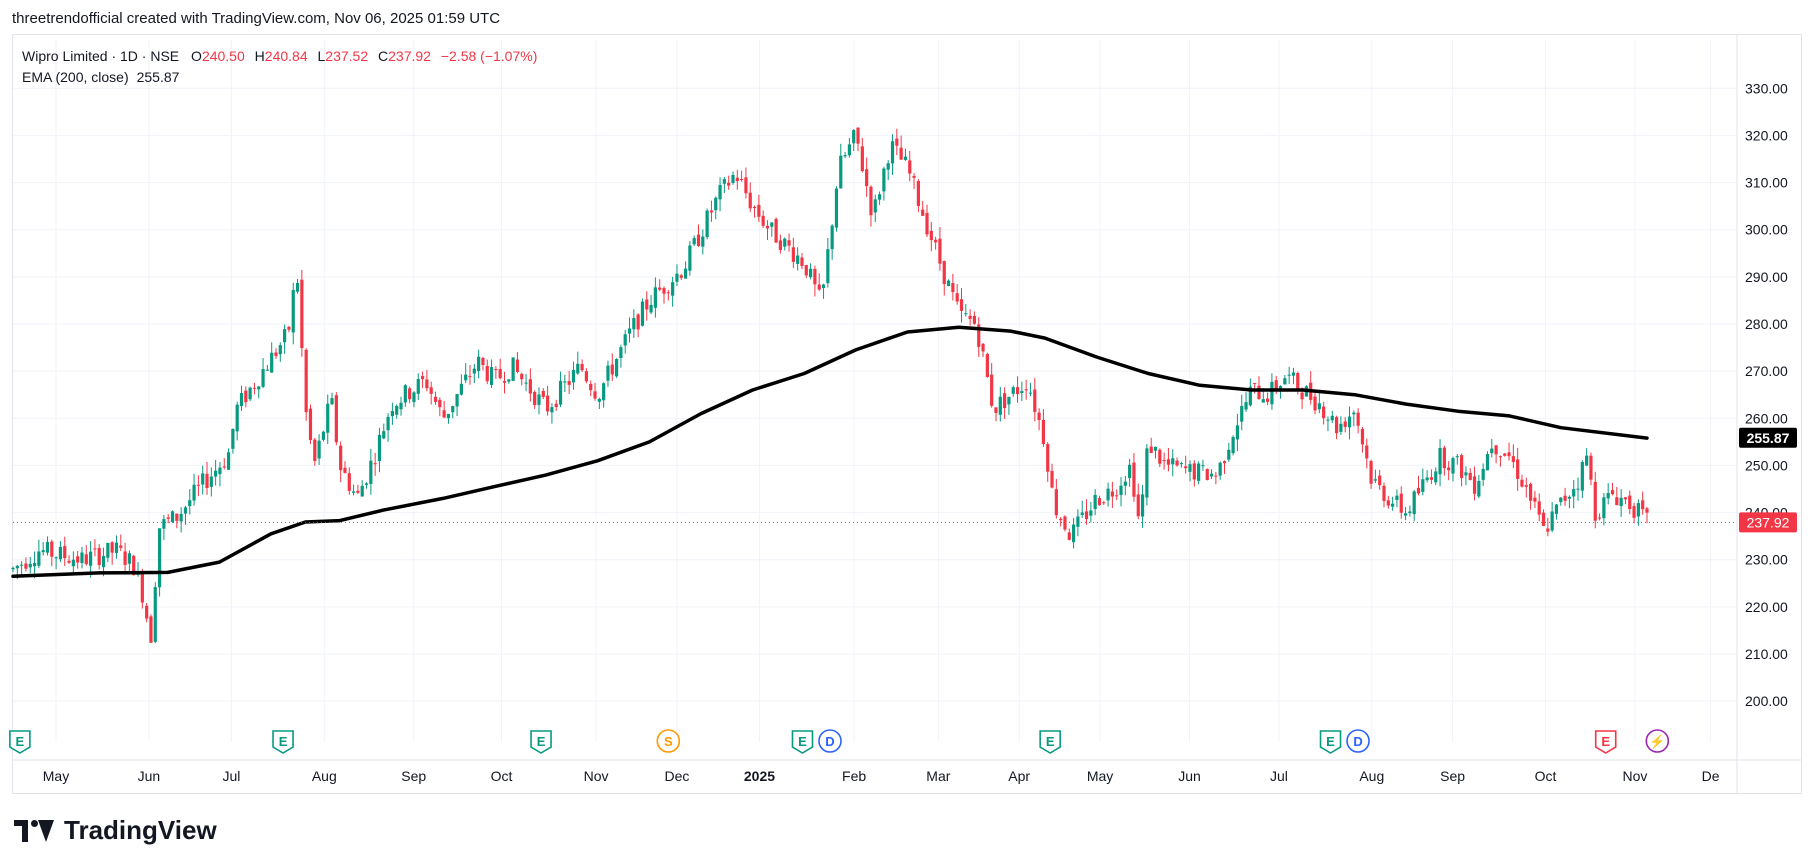 This screenshot has height=868, width=1814. What do you see at coordinates (115, 830) in the screenshot?
I see `tradingview-brand: TradingView` at bounding box center [115, 830].